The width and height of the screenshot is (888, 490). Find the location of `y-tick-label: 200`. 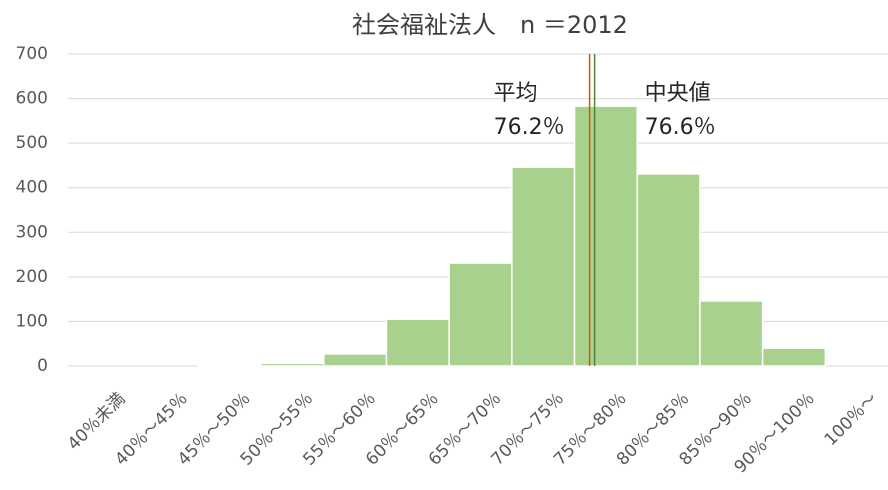

y-tick-label: 200 is located at coordinates (32, 277).